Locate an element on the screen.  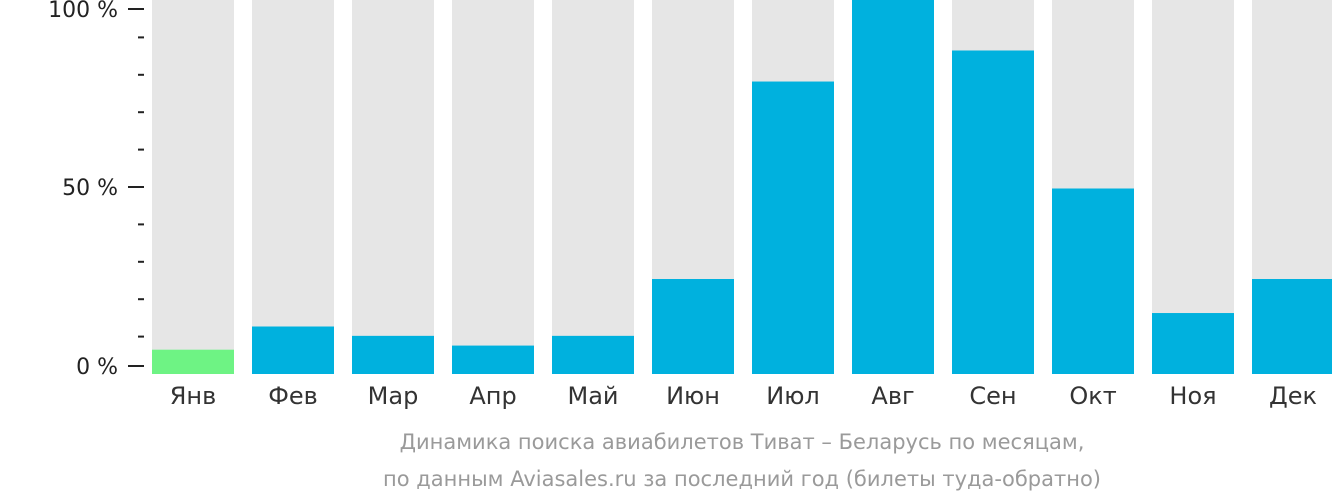
x-tick-label: Ноя is located at coordinates (1192, 396).